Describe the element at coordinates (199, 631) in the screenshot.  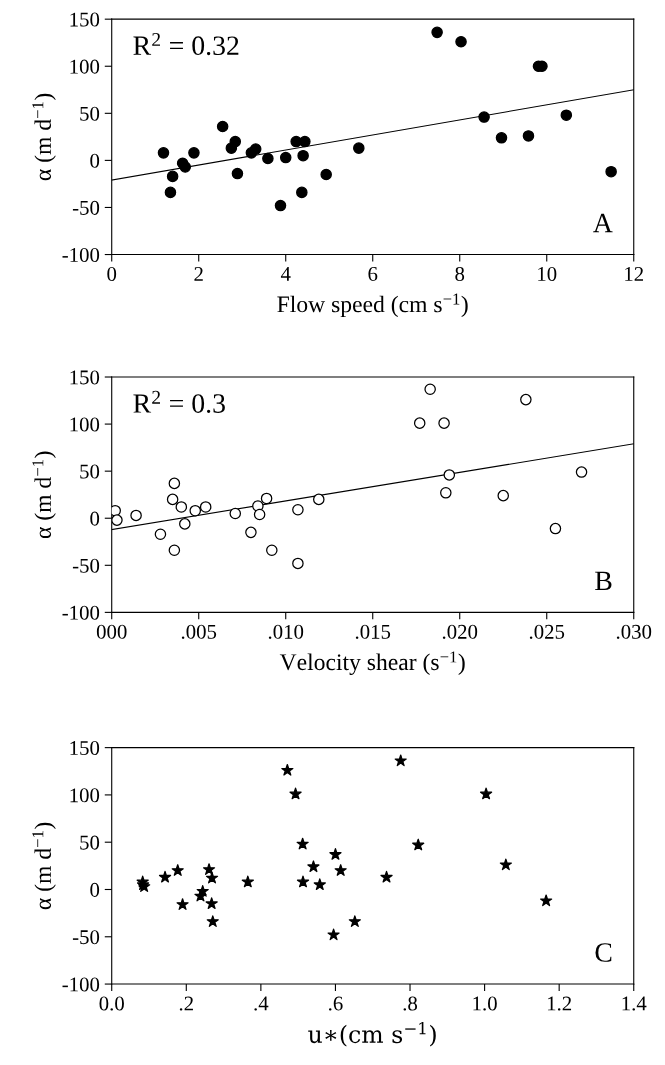
I see `x-tick-label: .005` at that location.